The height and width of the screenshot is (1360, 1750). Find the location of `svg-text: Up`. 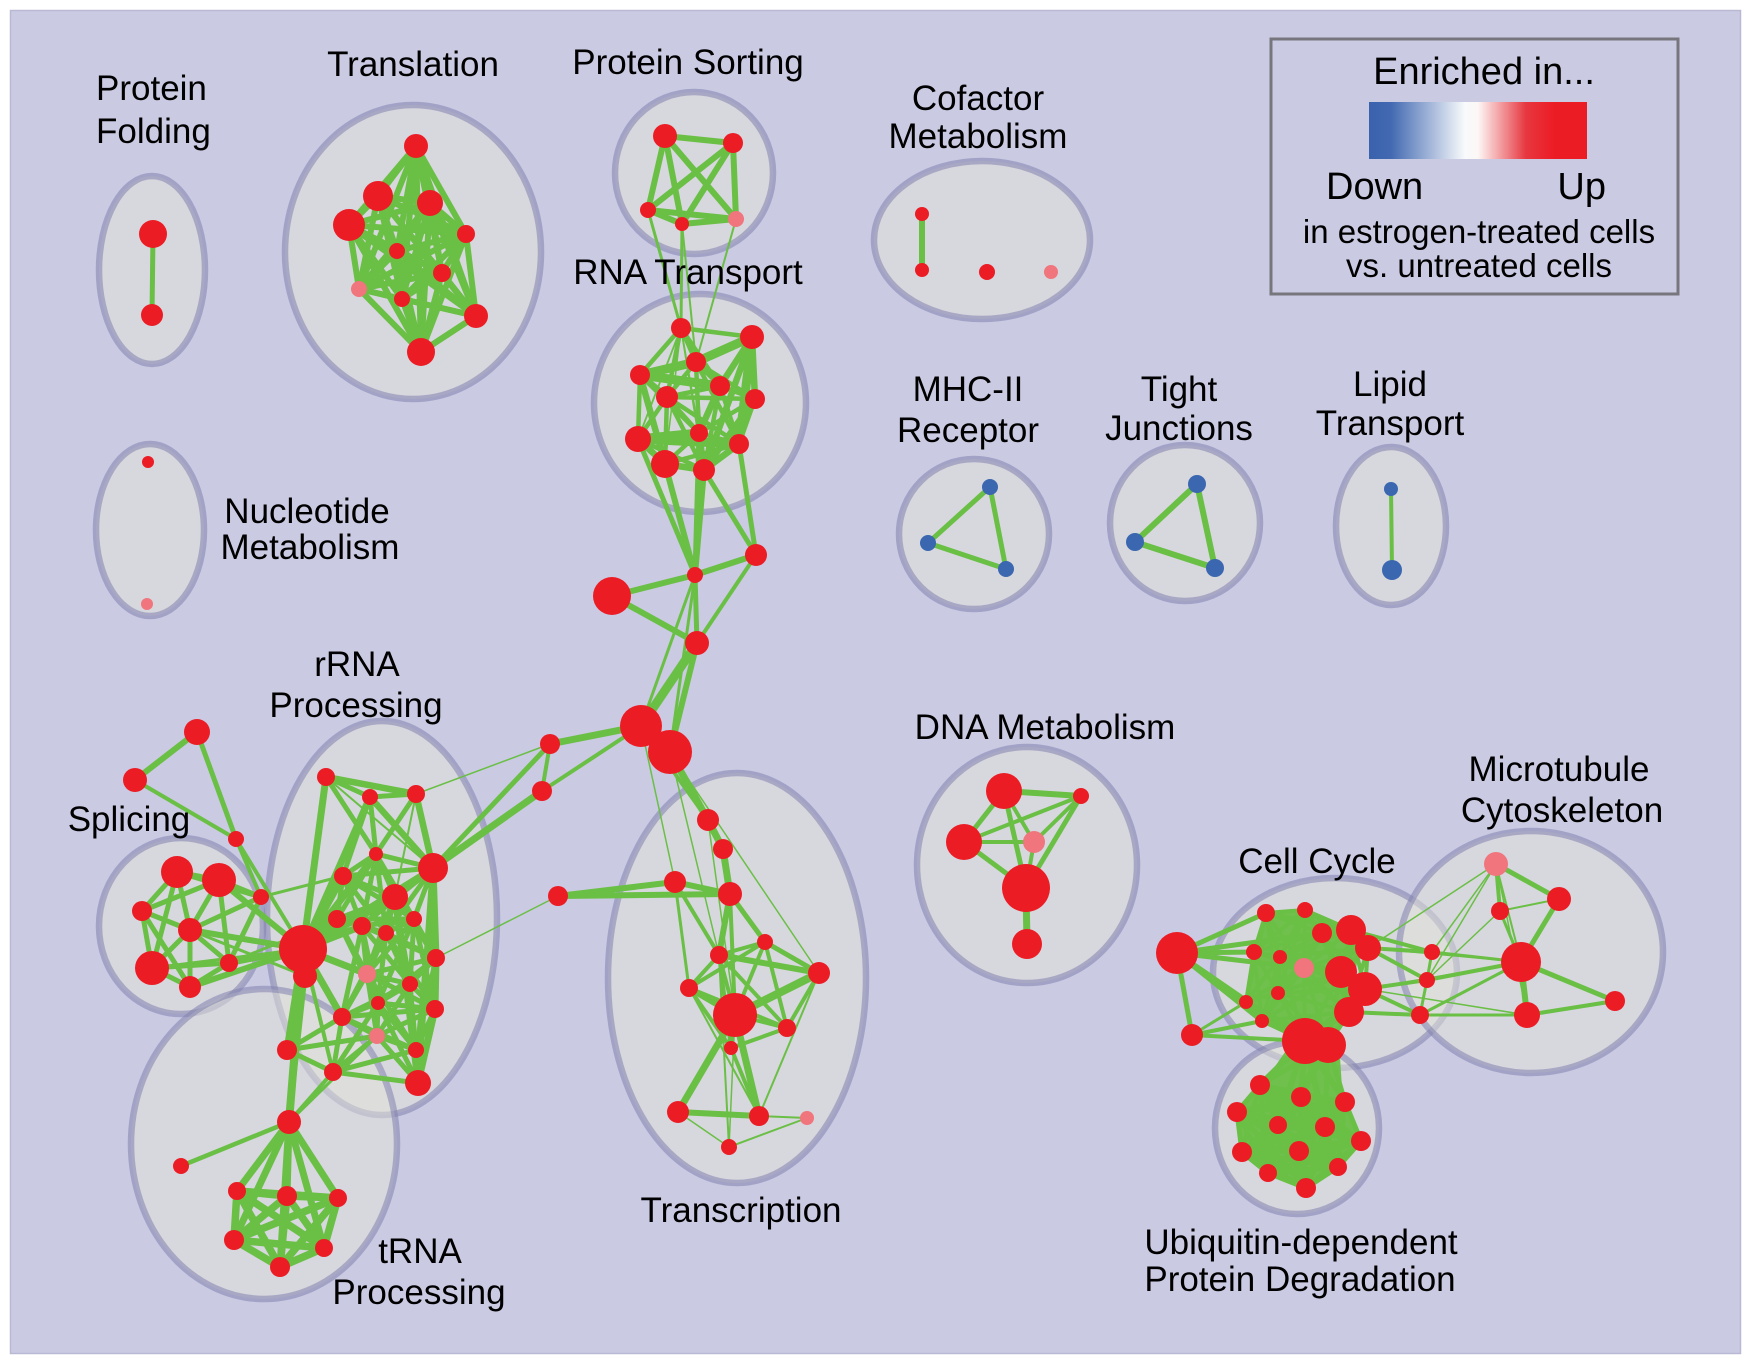

svg-text: Up is located at coordinates (1581, 187).